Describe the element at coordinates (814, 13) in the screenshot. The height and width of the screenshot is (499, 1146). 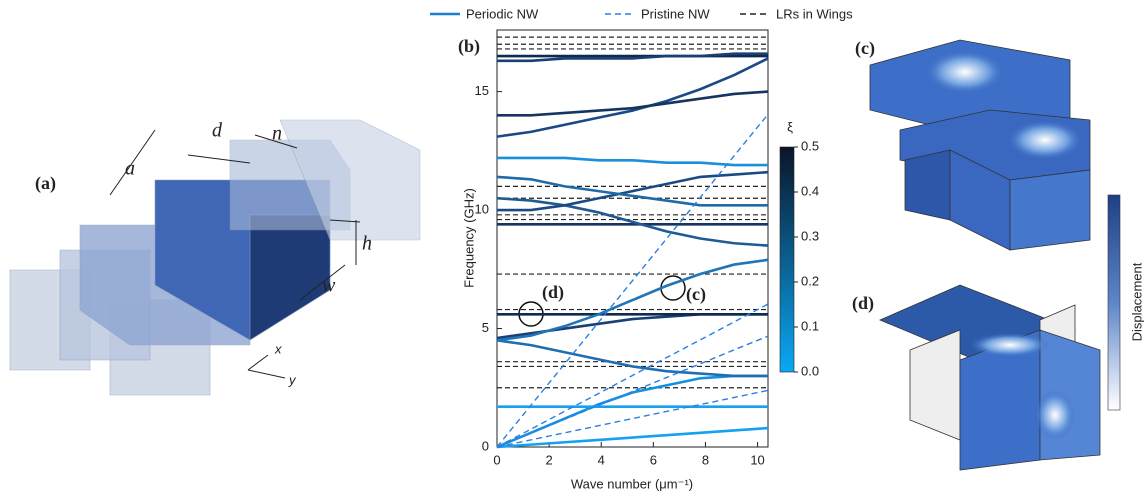
I see `legend-label: LRs in Wings` at that location.